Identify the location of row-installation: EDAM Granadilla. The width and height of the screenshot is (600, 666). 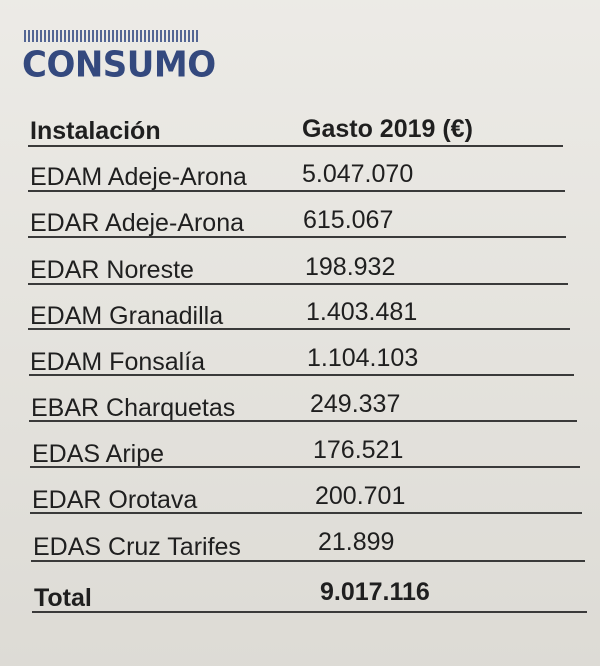
(127, 316).